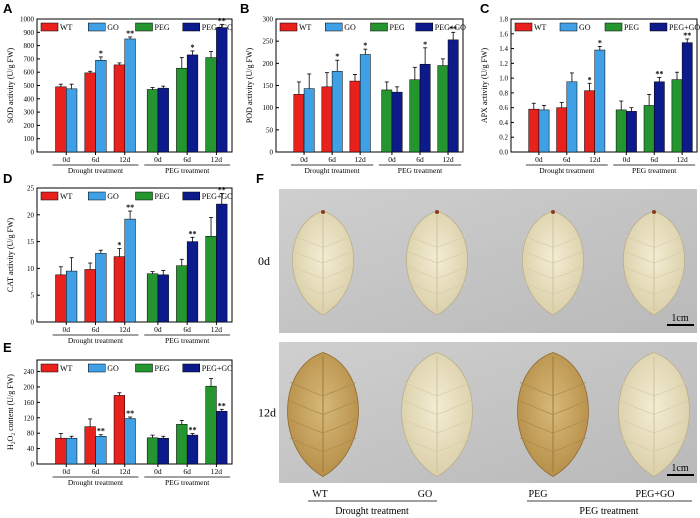 The image size is (700, 518). I want to click on y-tick-label: 0.4, so click(503, 123).